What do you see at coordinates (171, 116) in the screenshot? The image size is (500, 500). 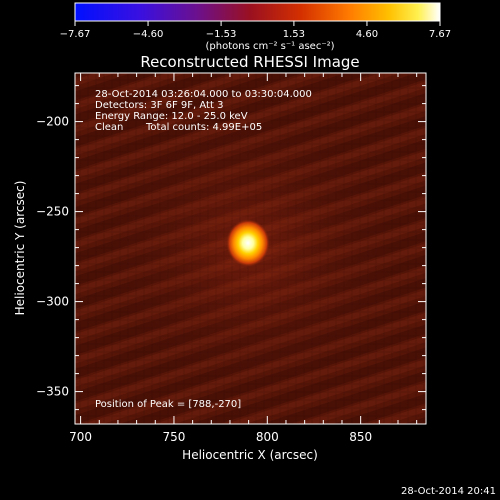 I see `info-energy: Energy Range: 12.0 - 25.0 keV` at bounding box center [171, 116].